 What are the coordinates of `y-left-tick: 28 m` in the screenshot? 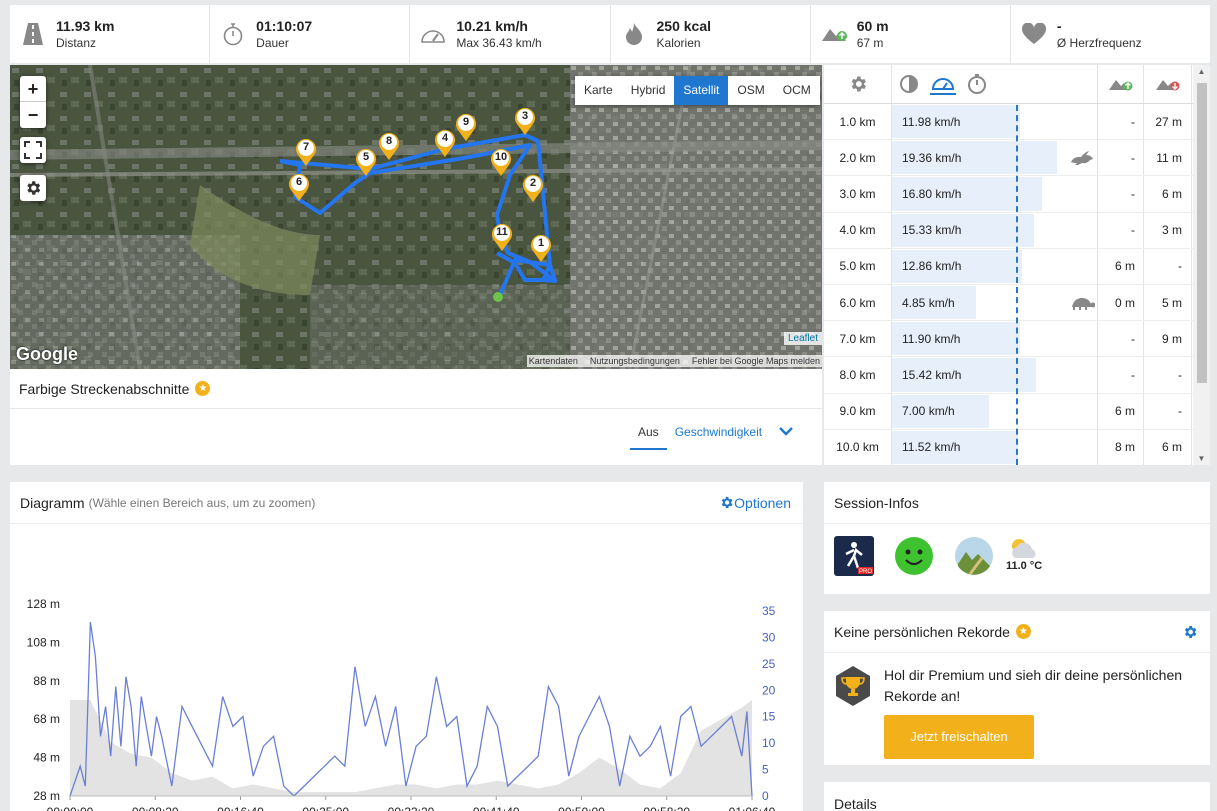 It's located at (46, 796).